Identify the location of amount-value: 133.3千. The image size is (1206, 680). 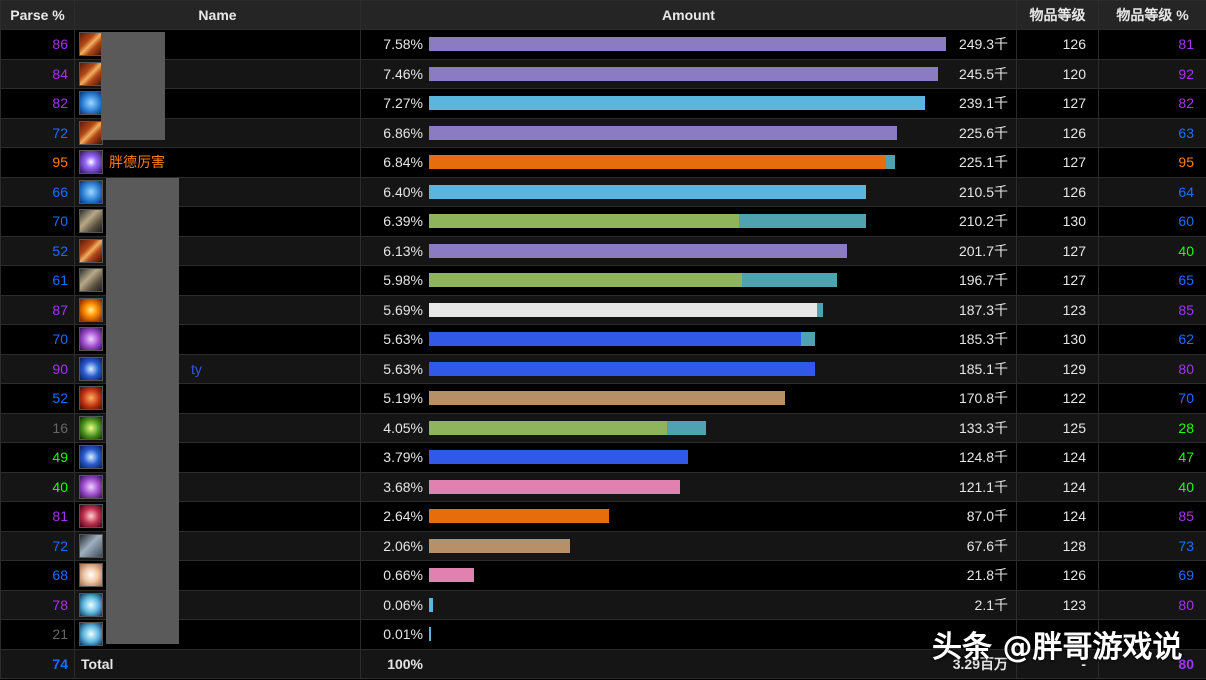
(983, 427).